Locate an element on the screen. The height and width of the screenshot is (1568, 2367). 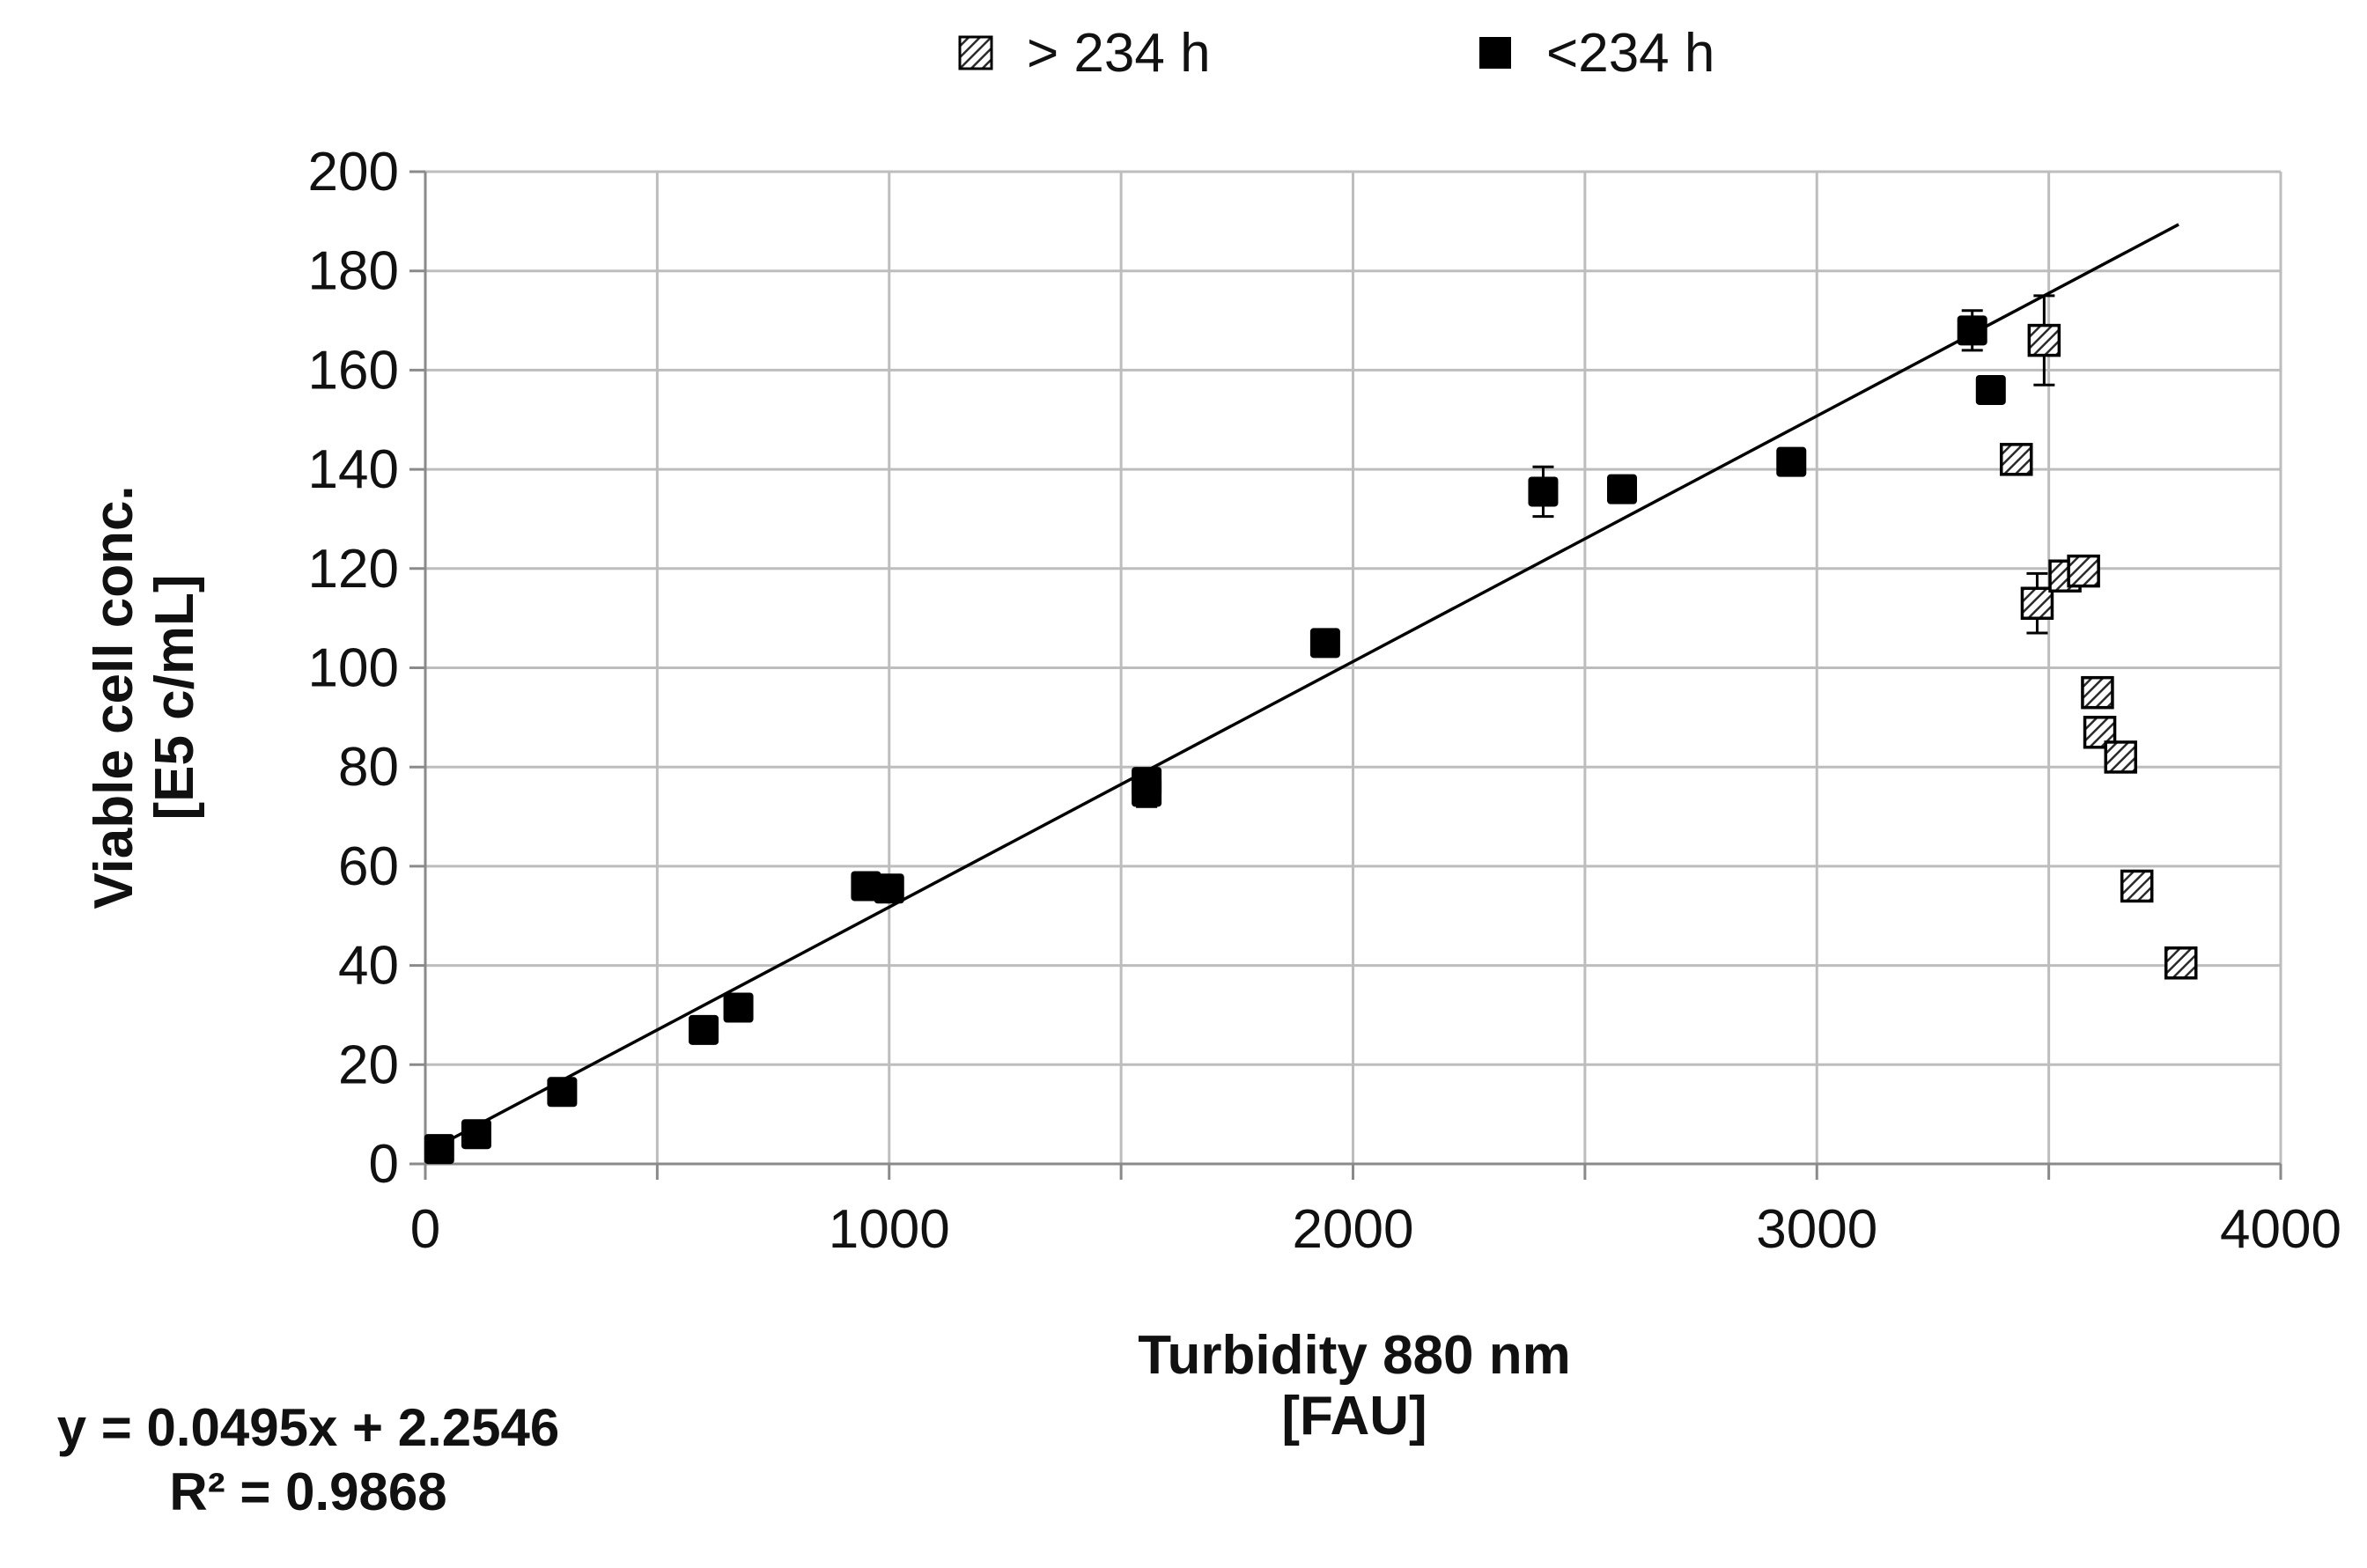
x-tick-label: 1000 is located at coordinates (889, 1229).